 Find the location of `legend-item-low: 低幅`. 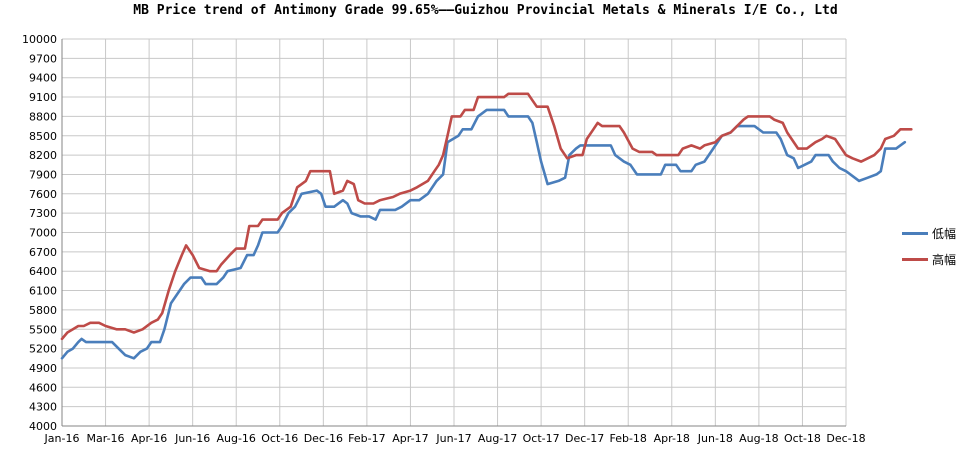

legend-item-low: 低幅 is located at coordinates (929, 233).